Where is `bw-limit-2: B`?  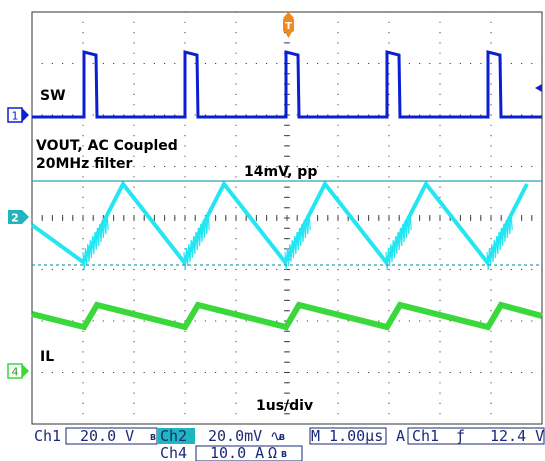 bw-limit-2: B is located at coordinates (282, 437).